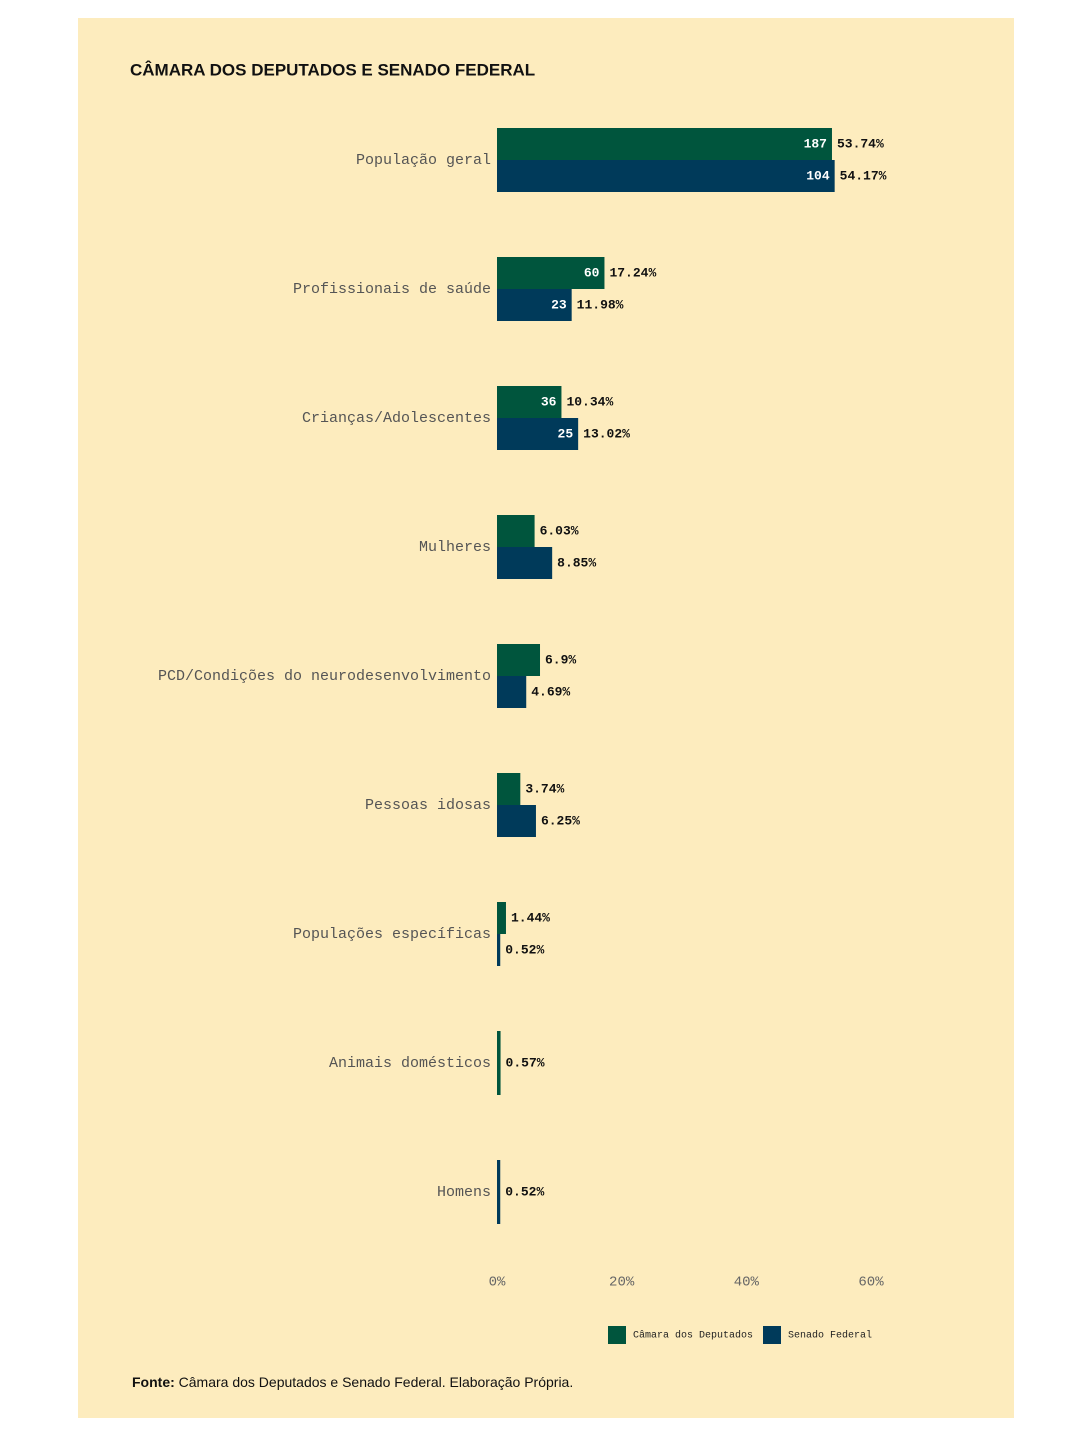  What do you see at coordinates (600, 304) in the screenshot?
I see `value-label: 11.98%` at bounding box center [600, 304].